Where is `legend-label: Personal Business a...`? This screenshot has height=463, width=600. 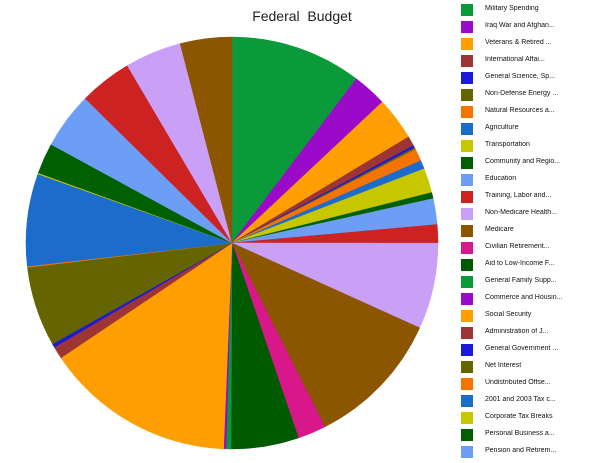 legend-label: Personal Business a... is located at coordinates (520, 433).